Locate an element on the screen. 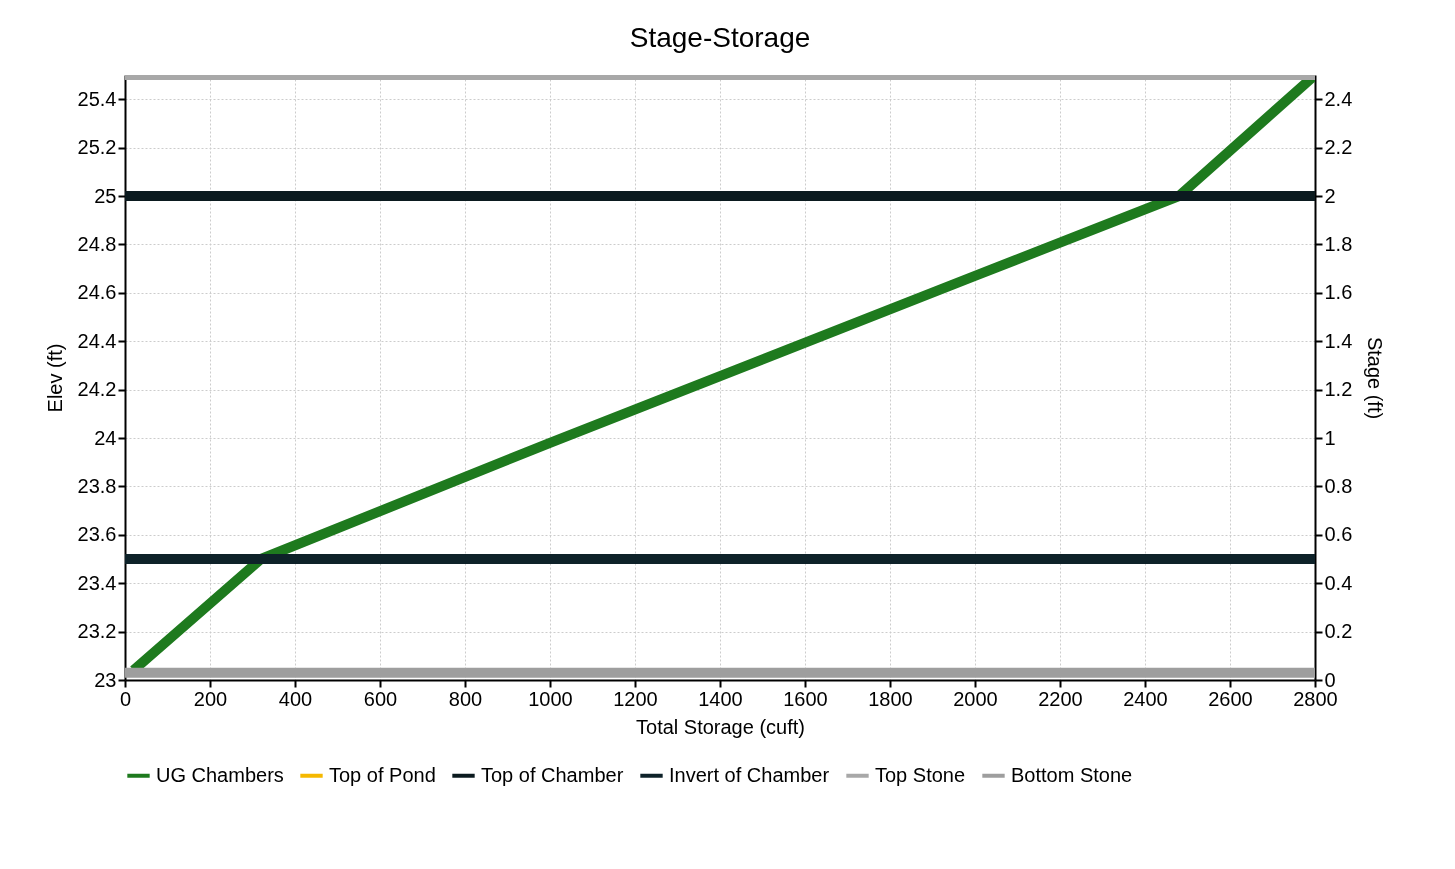  x-tick-label: 2000 is located at coordinates (975, 698).